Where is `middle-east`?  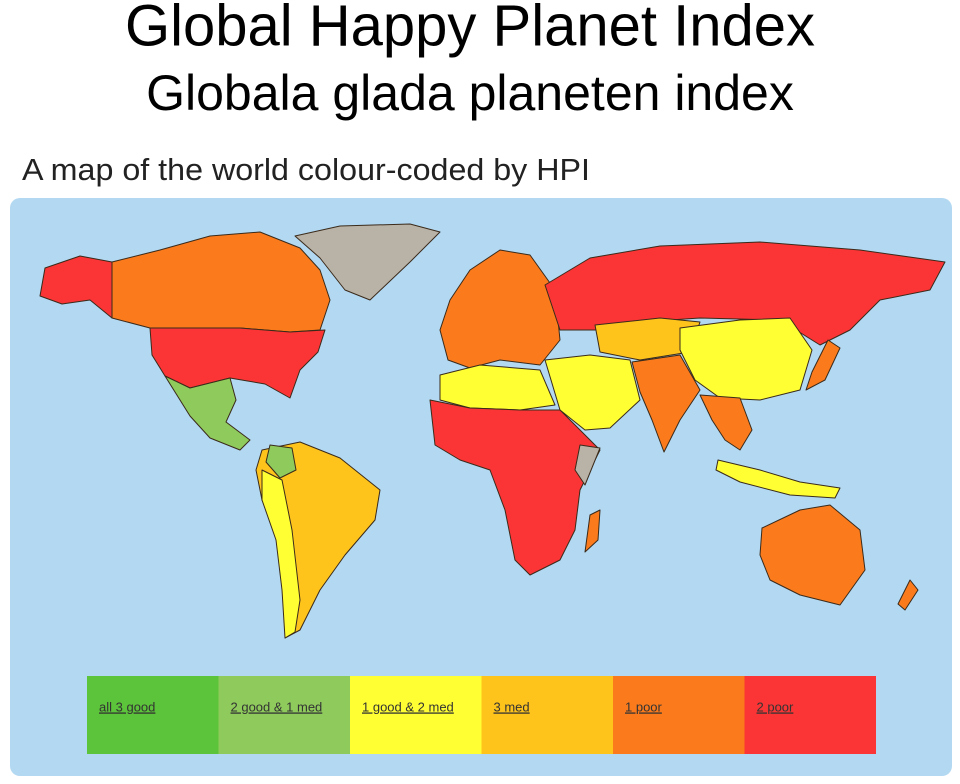
middle-east is located at coordinates (592, 392).